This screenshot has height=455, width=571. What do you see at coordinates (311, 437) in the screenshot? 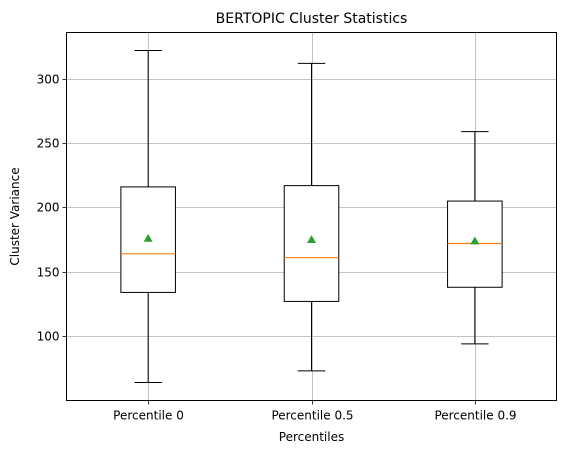
I see `x-axis-label: Percentiles` at bounding box center [311, 437].